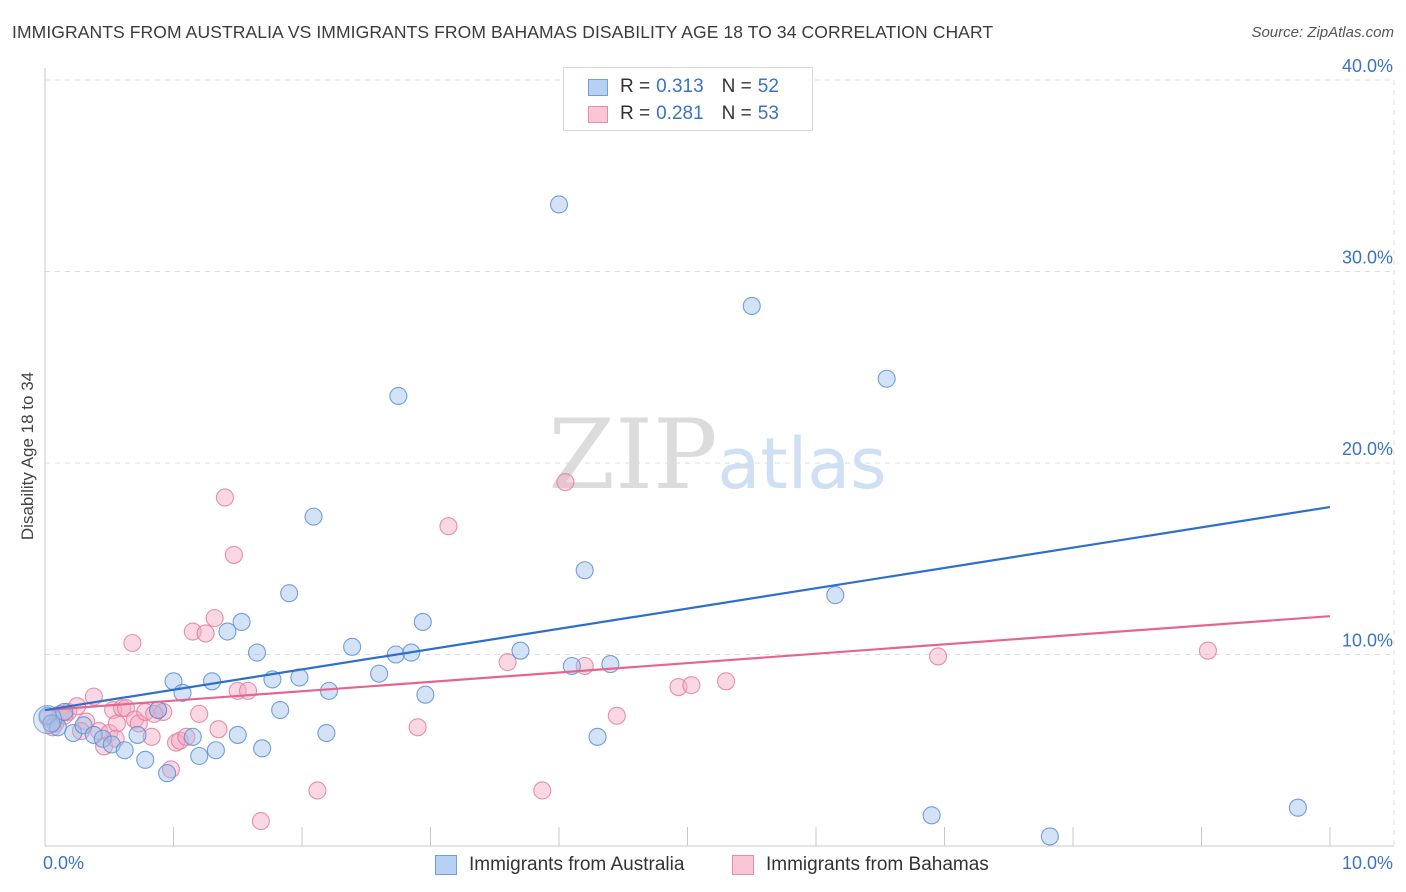 Image resolution: width=1406 pixels, height=892 pixels. I want to click on series-legend-bahamas: Immigrants from Bahamas, so click(860, 865).